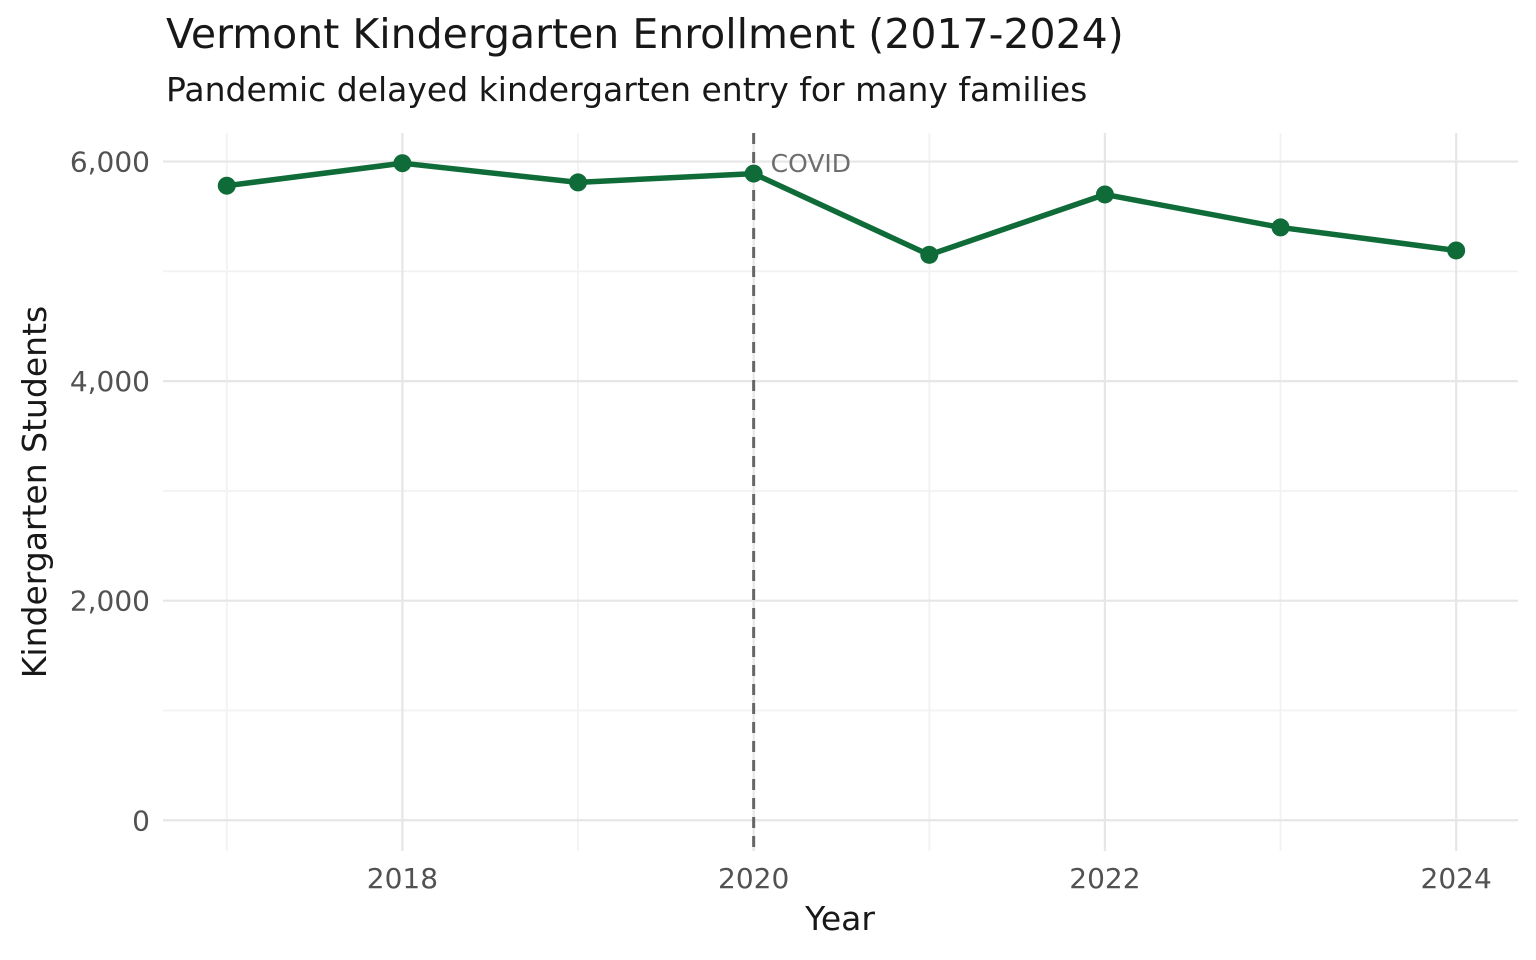 This screenshot has width=1536, height=960. I want to click on x-tick-label: 2018, so click(402, 878).